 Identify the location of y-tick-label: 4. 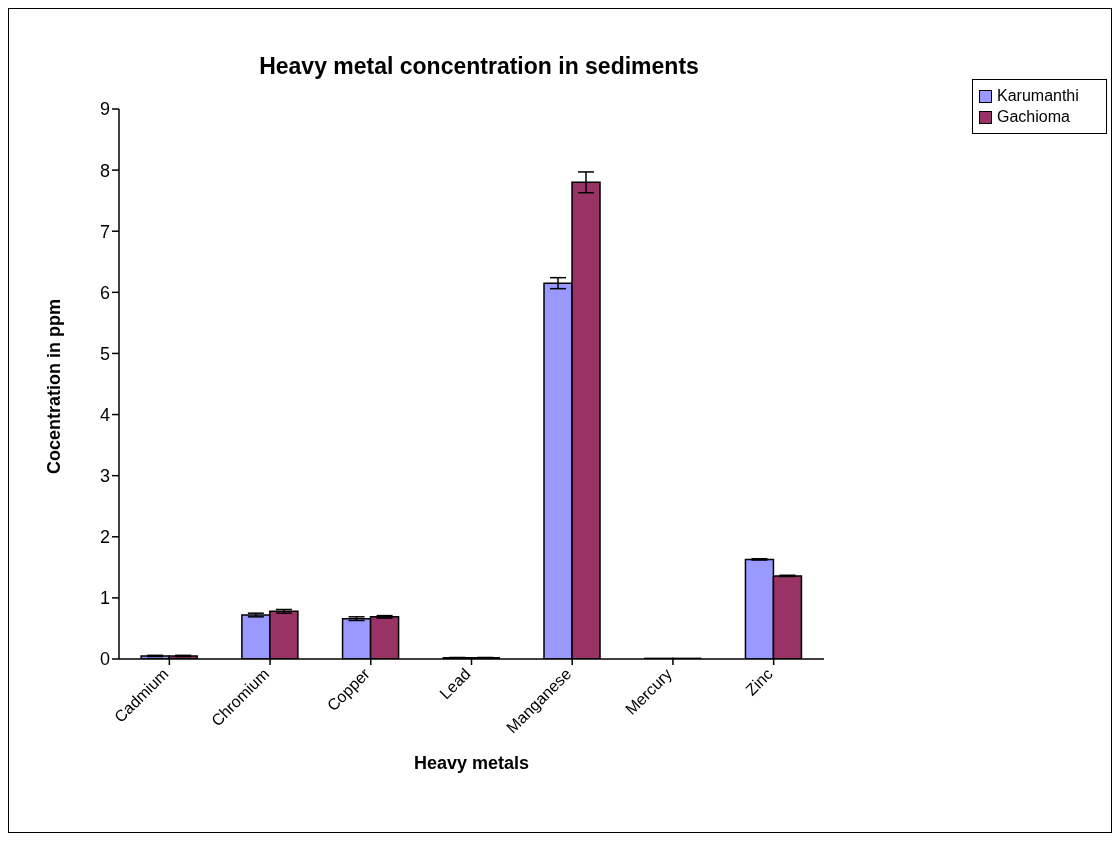
(104, 414).